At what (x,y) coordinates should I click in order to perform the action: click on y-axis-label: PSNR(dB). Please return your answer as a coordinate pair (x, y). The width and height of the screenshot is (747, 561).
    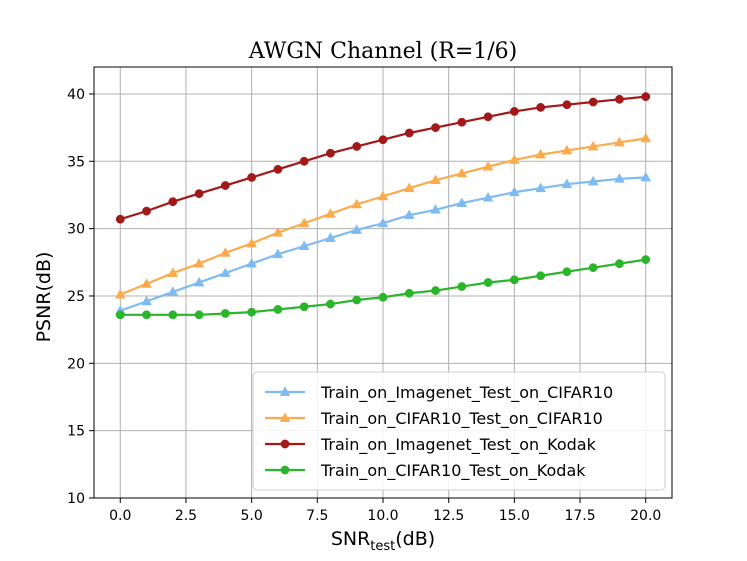
    Looking at the image, I should click on (44, 297).